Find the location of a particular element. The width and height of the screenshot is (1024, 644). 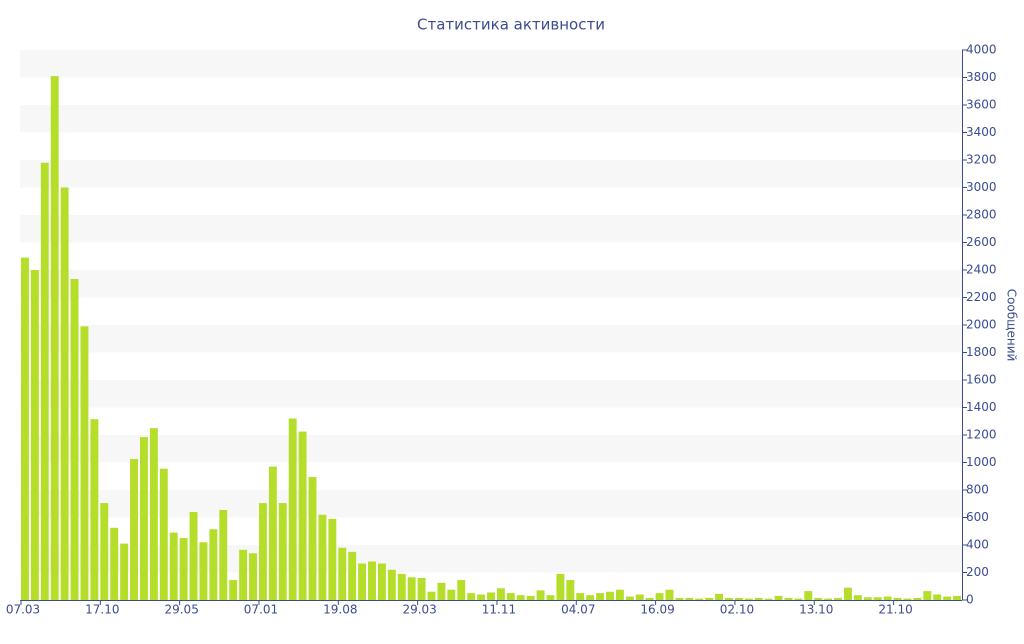

y-tick-label: 3400 is located at coordinates (981, 132).